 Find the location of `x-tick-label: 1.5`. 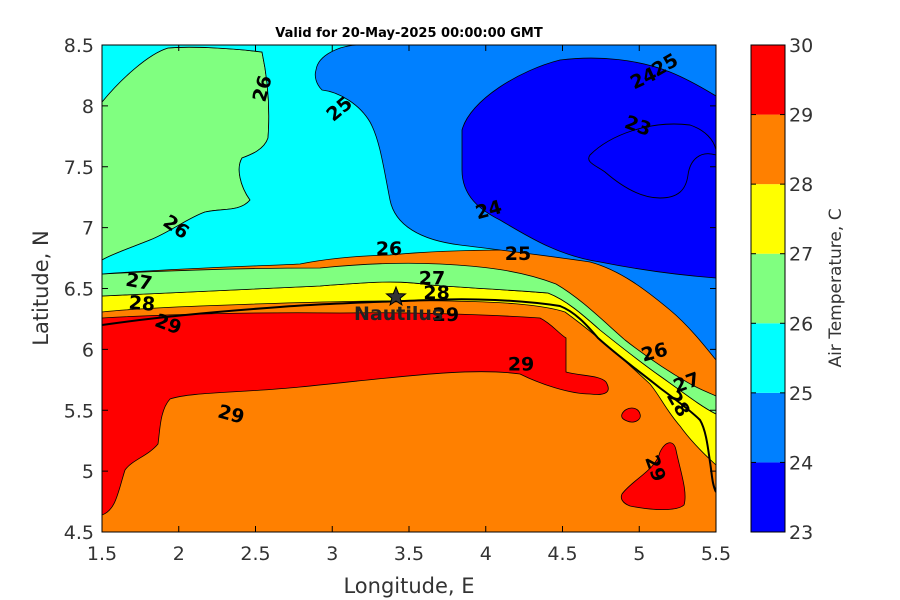

x-tick-label: 1.5 is located at coordinates (102, 554).